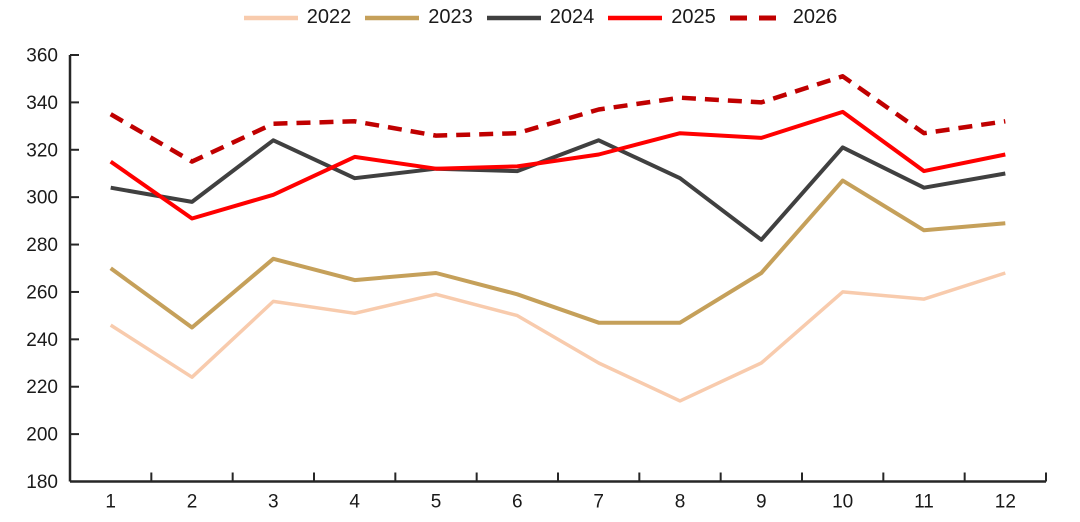 The image size is (1080, 522). I want to click on legend-swatch-2022, so click(270, 17).